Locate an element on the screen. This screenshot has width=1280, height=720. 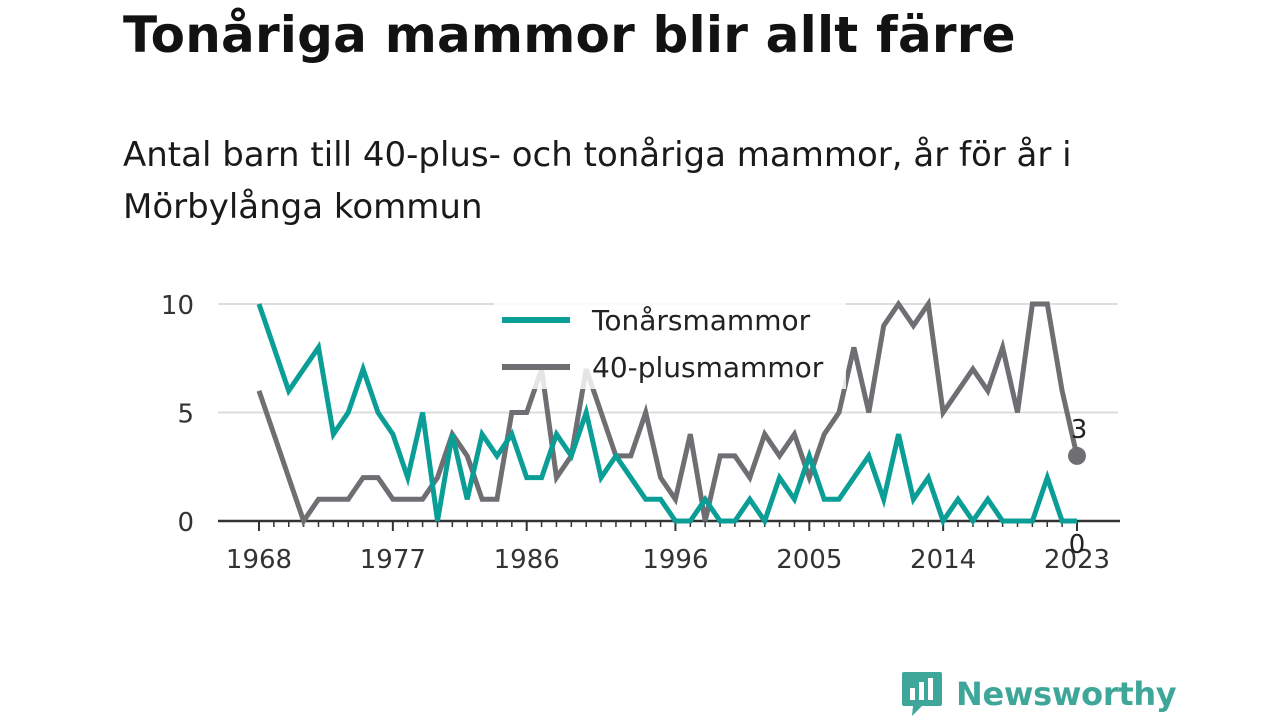
end-label-tonarsmammor: 0 is located at coordinates (1077, 545).